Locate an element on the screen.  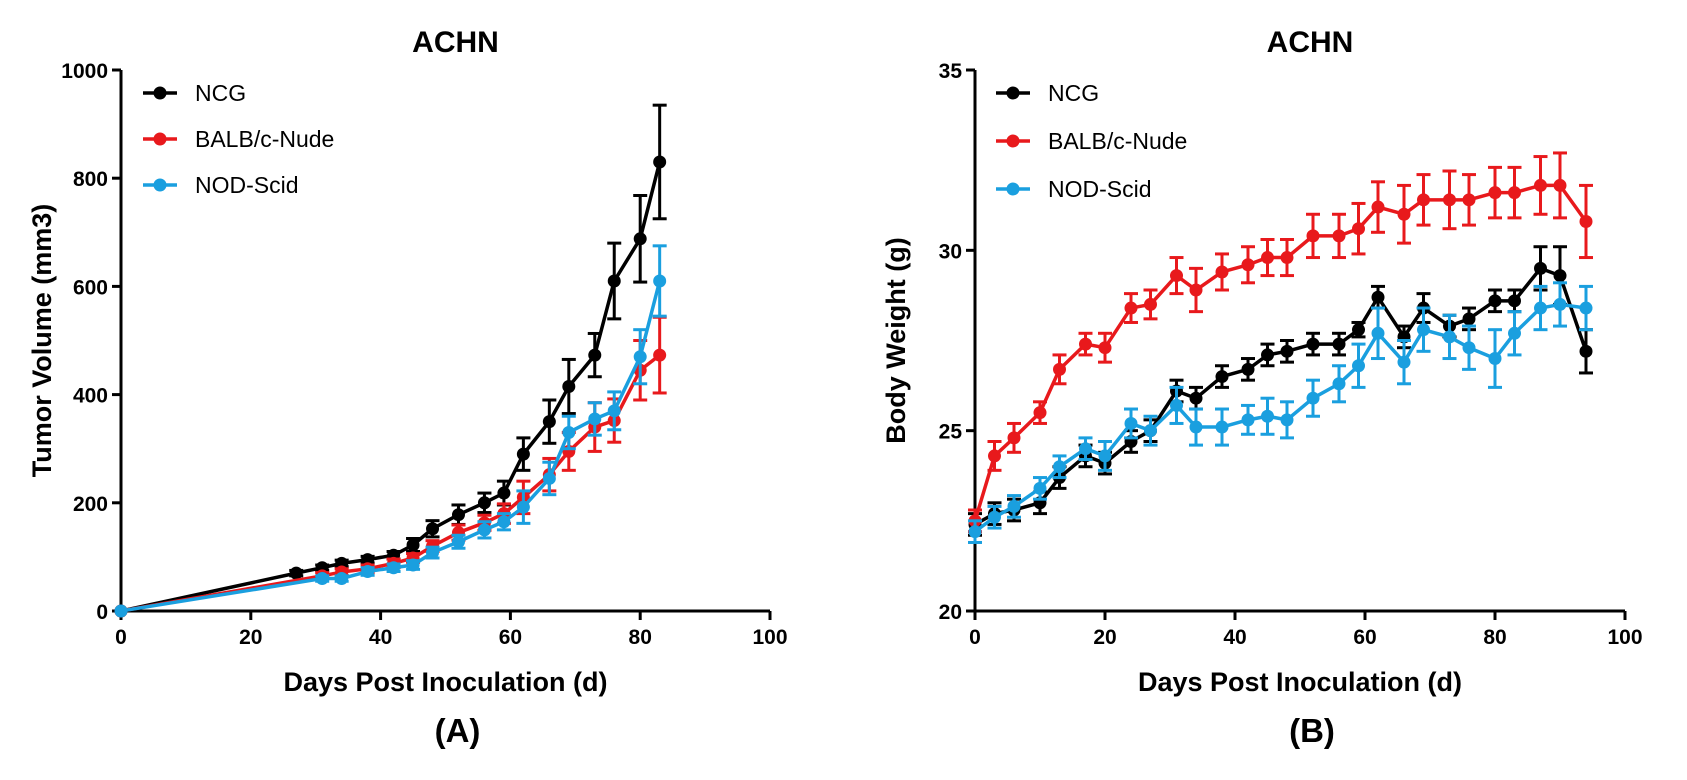
y-tick-label: 30 is located at coordinates (950, 251).